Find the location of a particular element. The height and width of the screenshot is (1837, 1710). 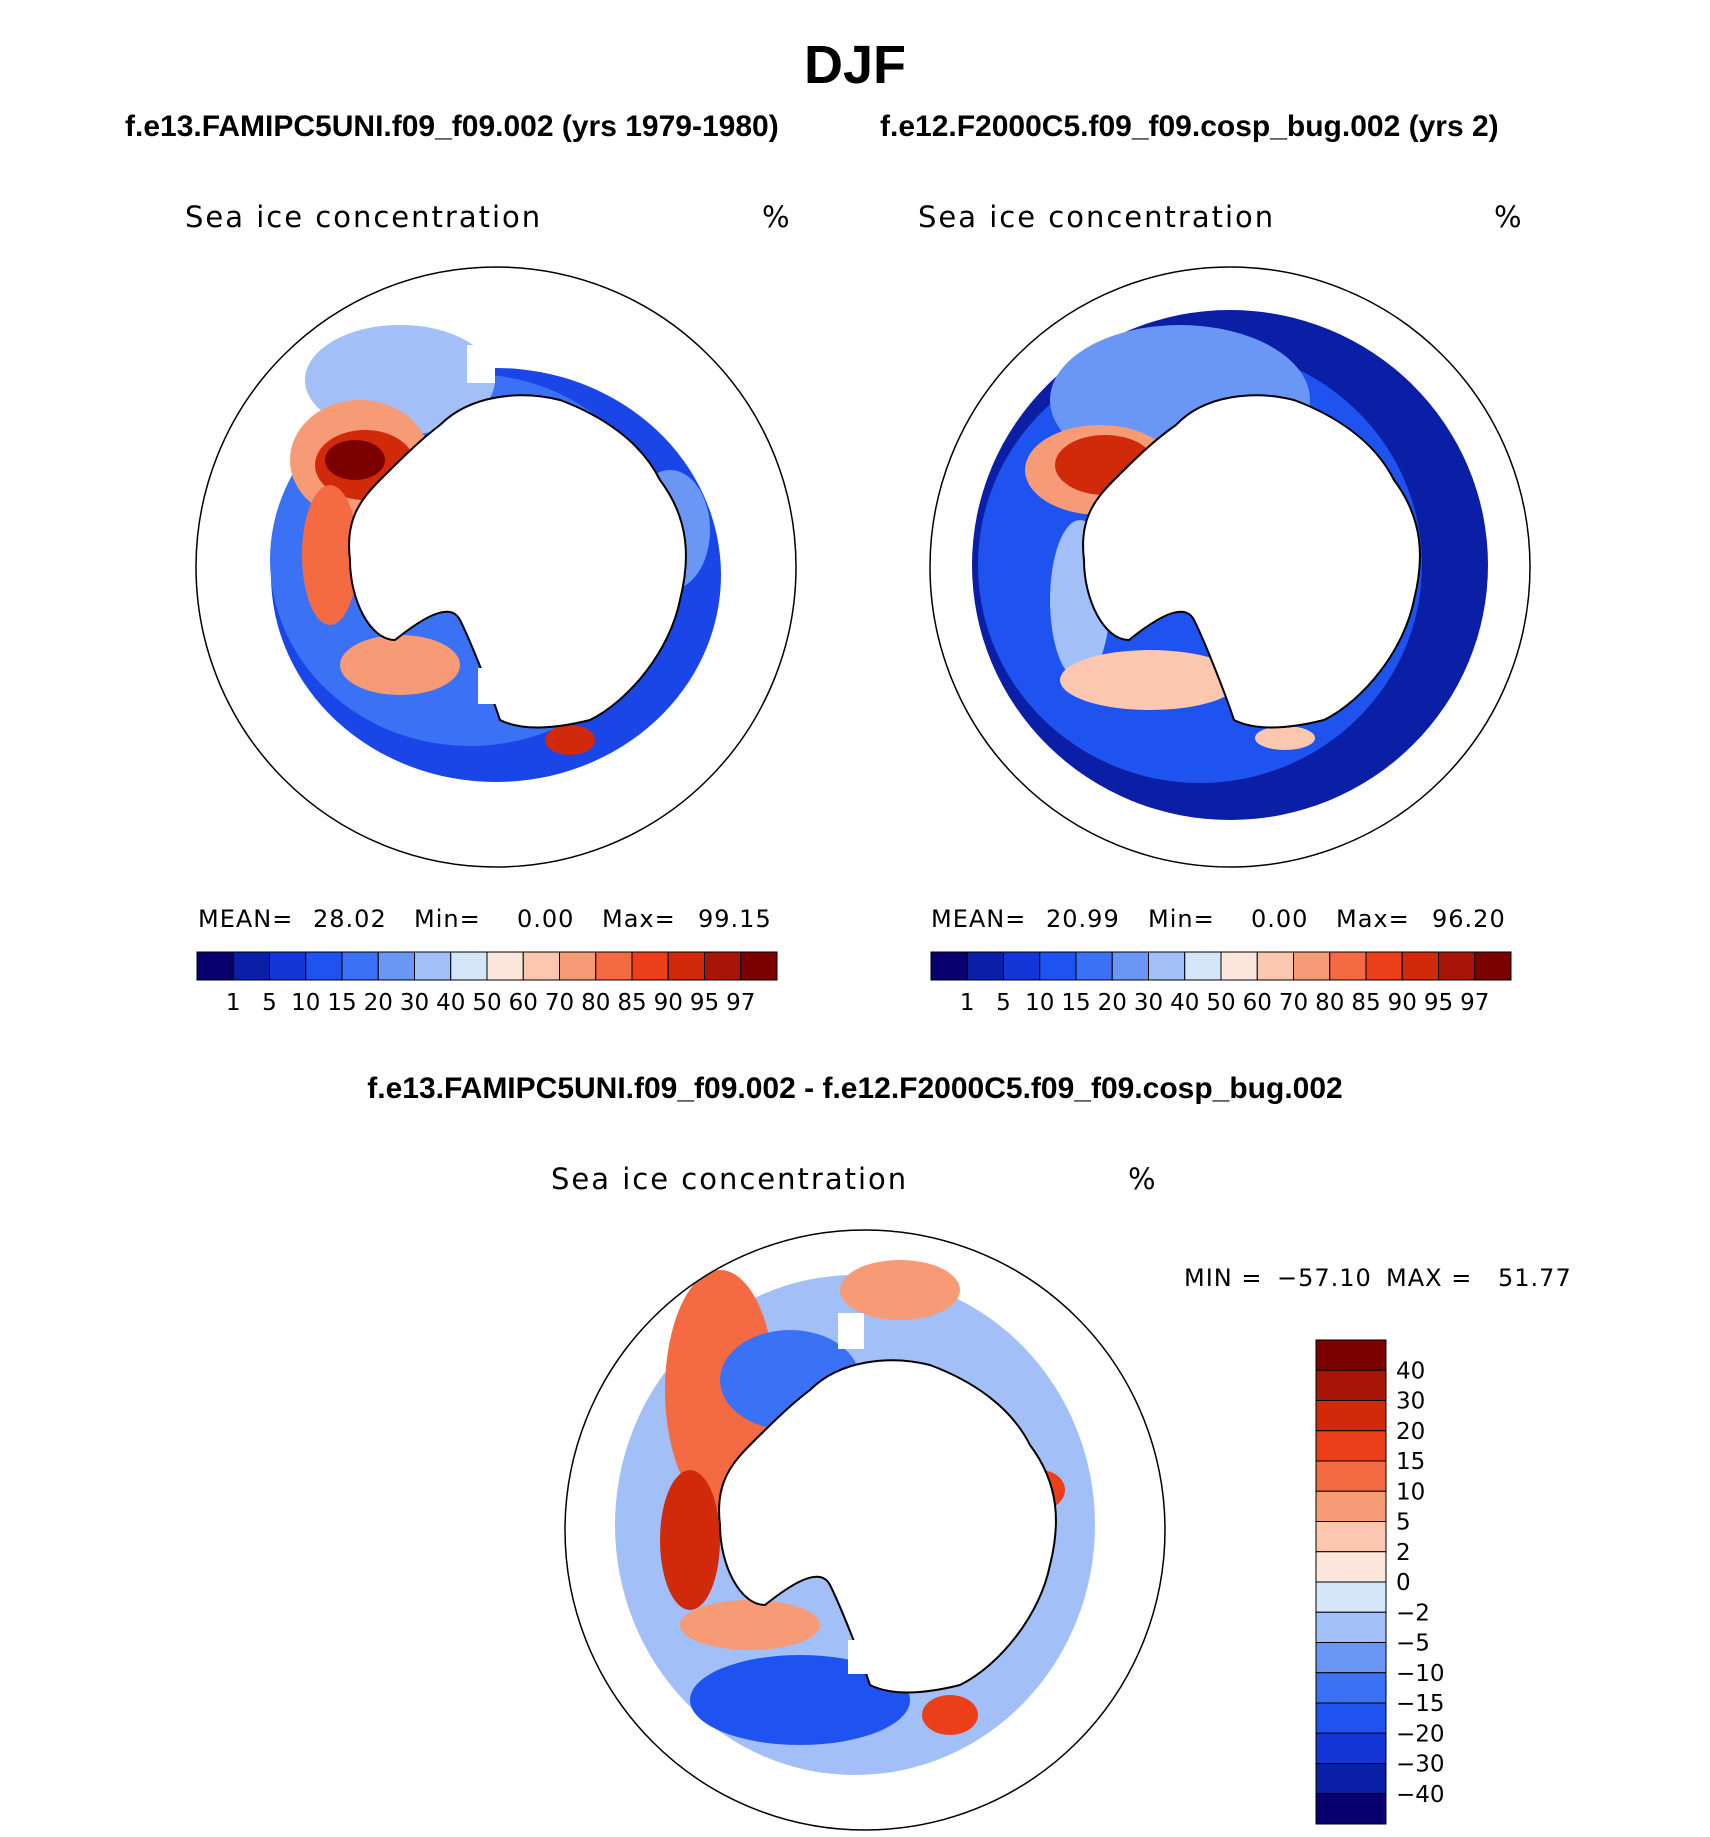

left-colorbar-tick-label: 60 is located at coordinates (523, 1003).